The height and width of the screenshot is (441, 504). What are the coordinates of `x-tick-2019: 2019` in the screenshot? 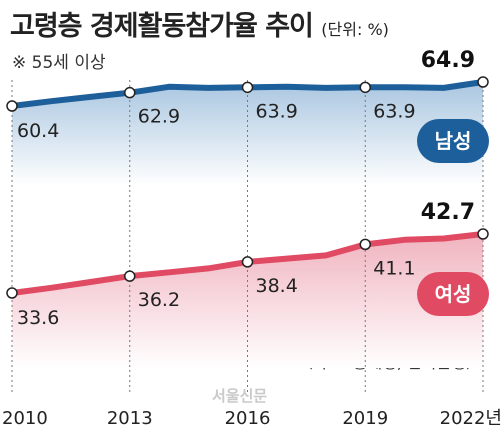 It's located at (365, 418).